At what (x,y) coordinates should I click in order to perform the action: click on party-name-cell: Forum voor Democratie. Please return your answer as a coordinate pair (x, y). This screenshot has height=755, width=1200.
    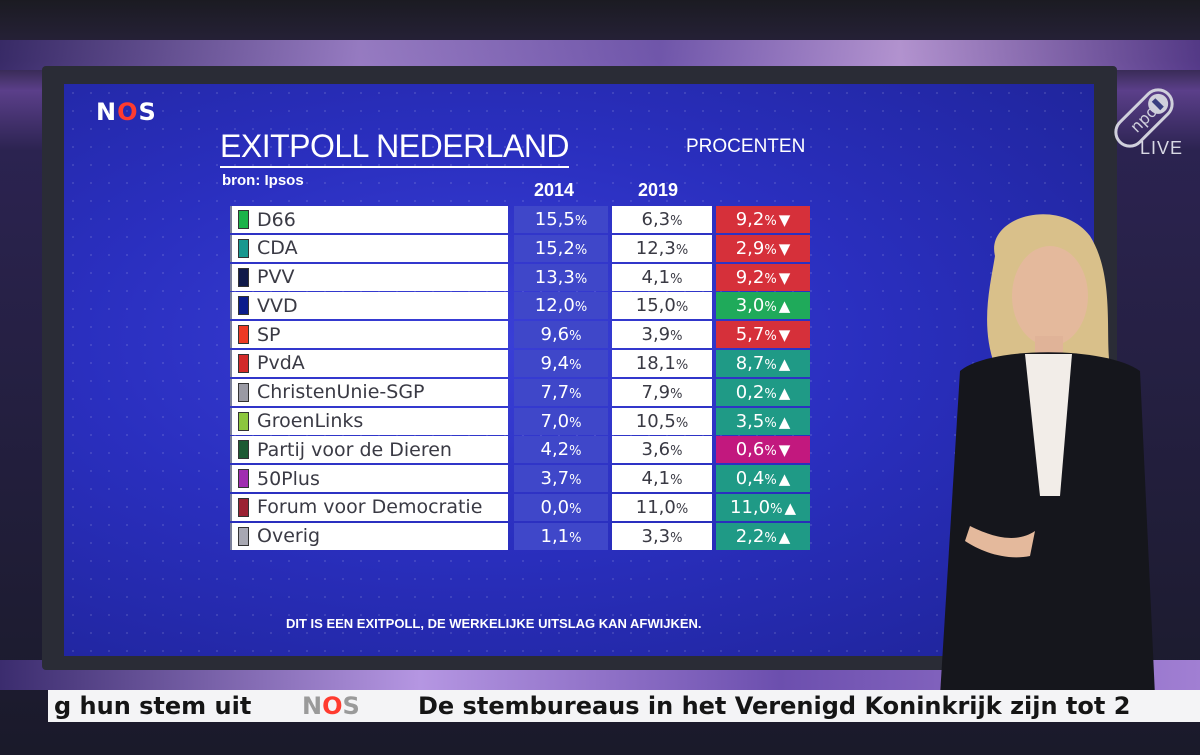
    Looking at the image, I should click on (369, 507).